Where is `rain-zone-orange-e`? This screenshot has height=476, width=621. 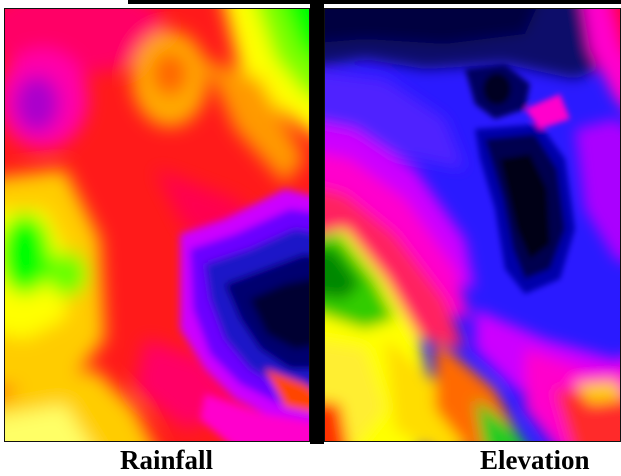 rain-zone-orange-e is located at coordinates (255, 121).